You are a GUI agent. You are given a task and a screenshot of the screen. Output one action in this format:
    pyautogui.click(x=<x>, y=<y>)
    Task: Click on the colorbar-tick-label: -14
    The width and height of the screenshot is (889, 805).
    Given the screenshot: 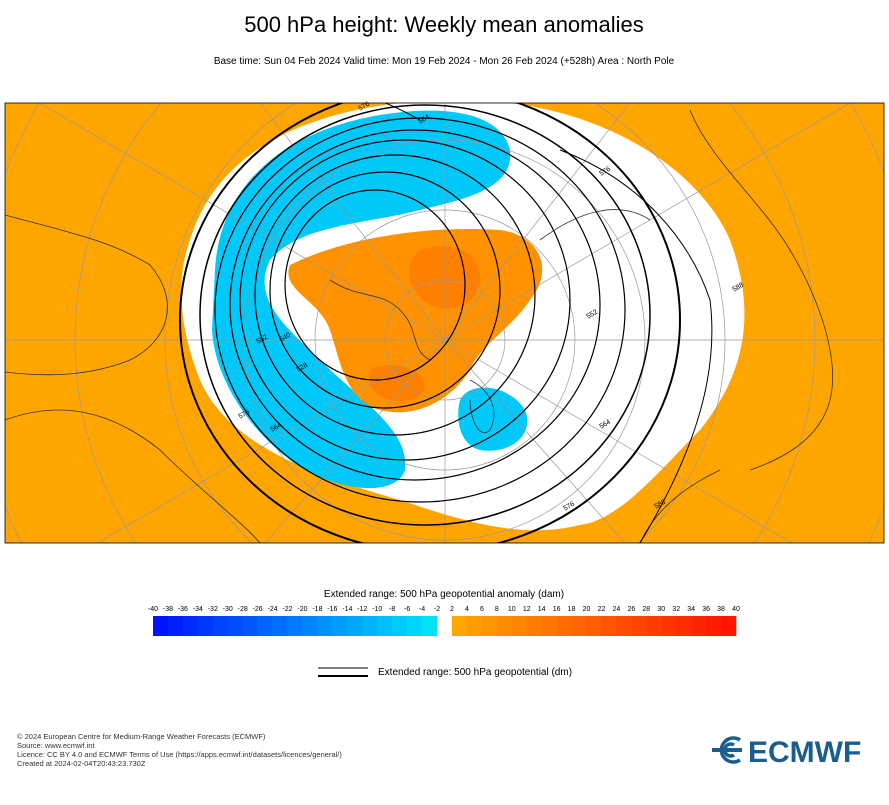 What is the action you would take?
    pyautogui.click(x=347, y=609)
    